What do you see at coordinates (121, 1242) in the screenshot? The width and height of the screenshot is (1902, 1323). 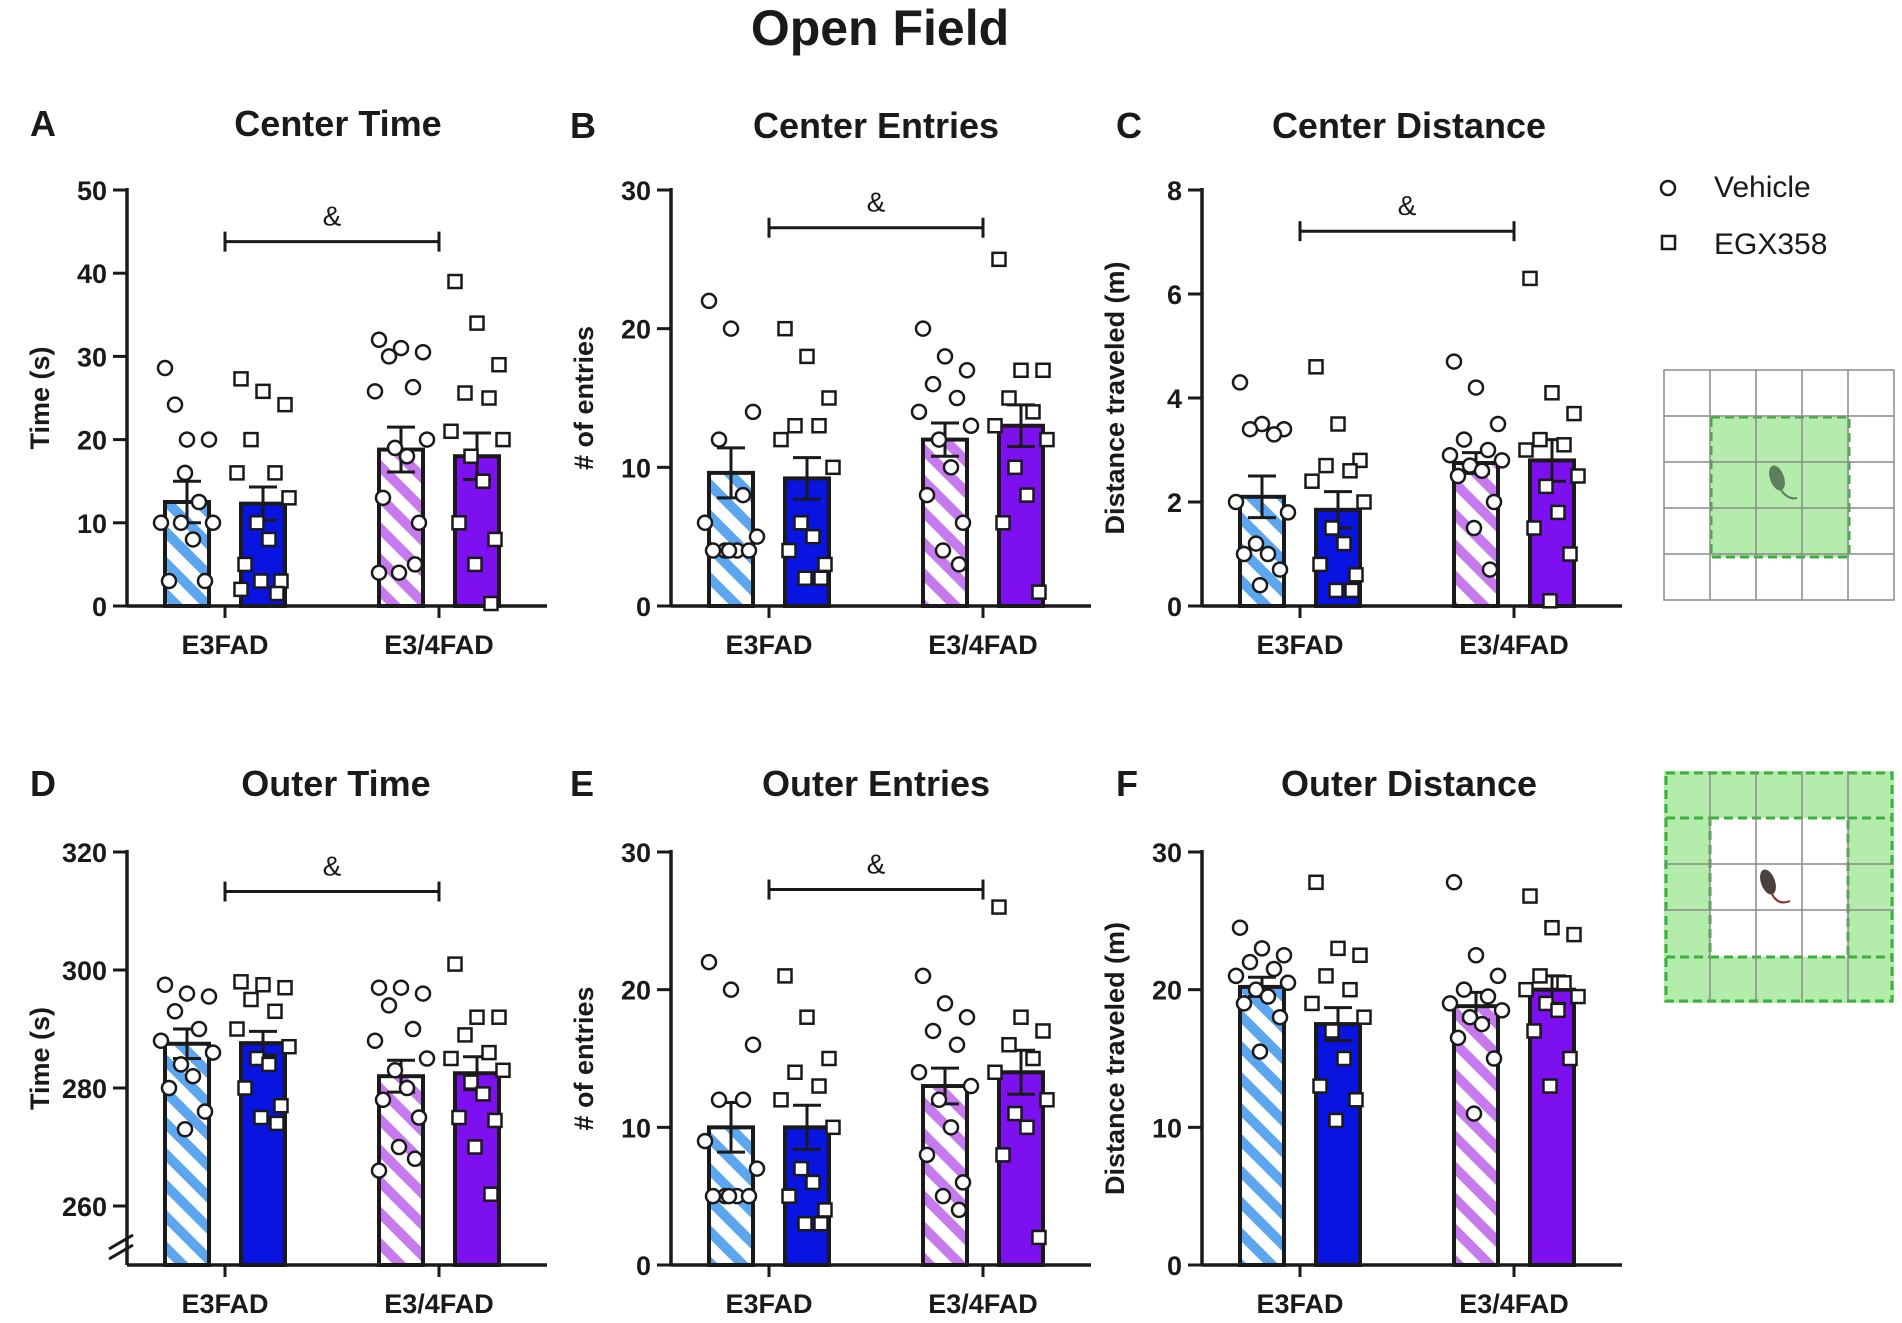 I see `axis-break-mark` at bounding box center [121, 1242].